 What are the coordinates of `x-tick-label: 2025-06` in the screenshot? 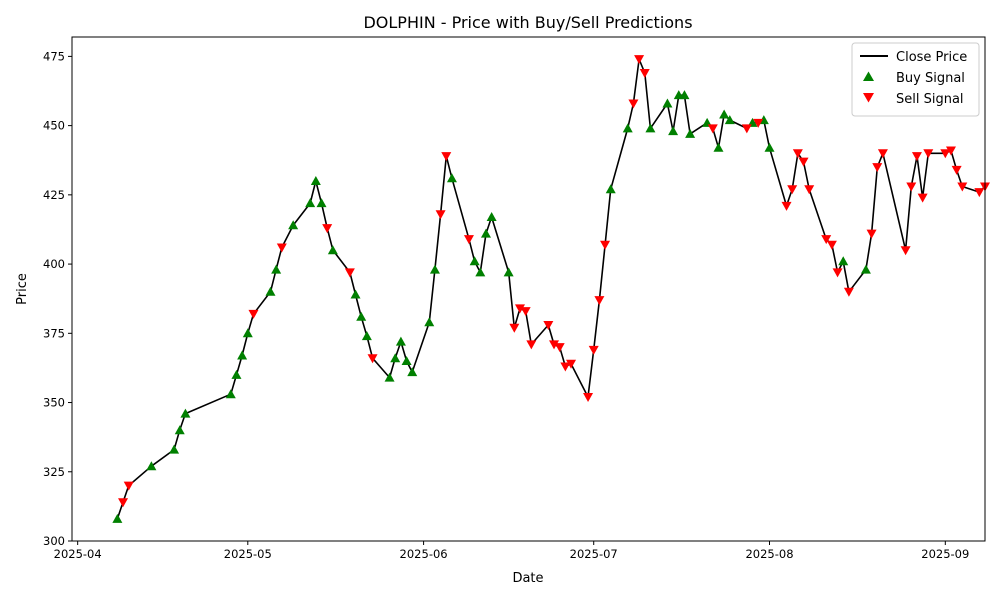 It's located at (424, 554).